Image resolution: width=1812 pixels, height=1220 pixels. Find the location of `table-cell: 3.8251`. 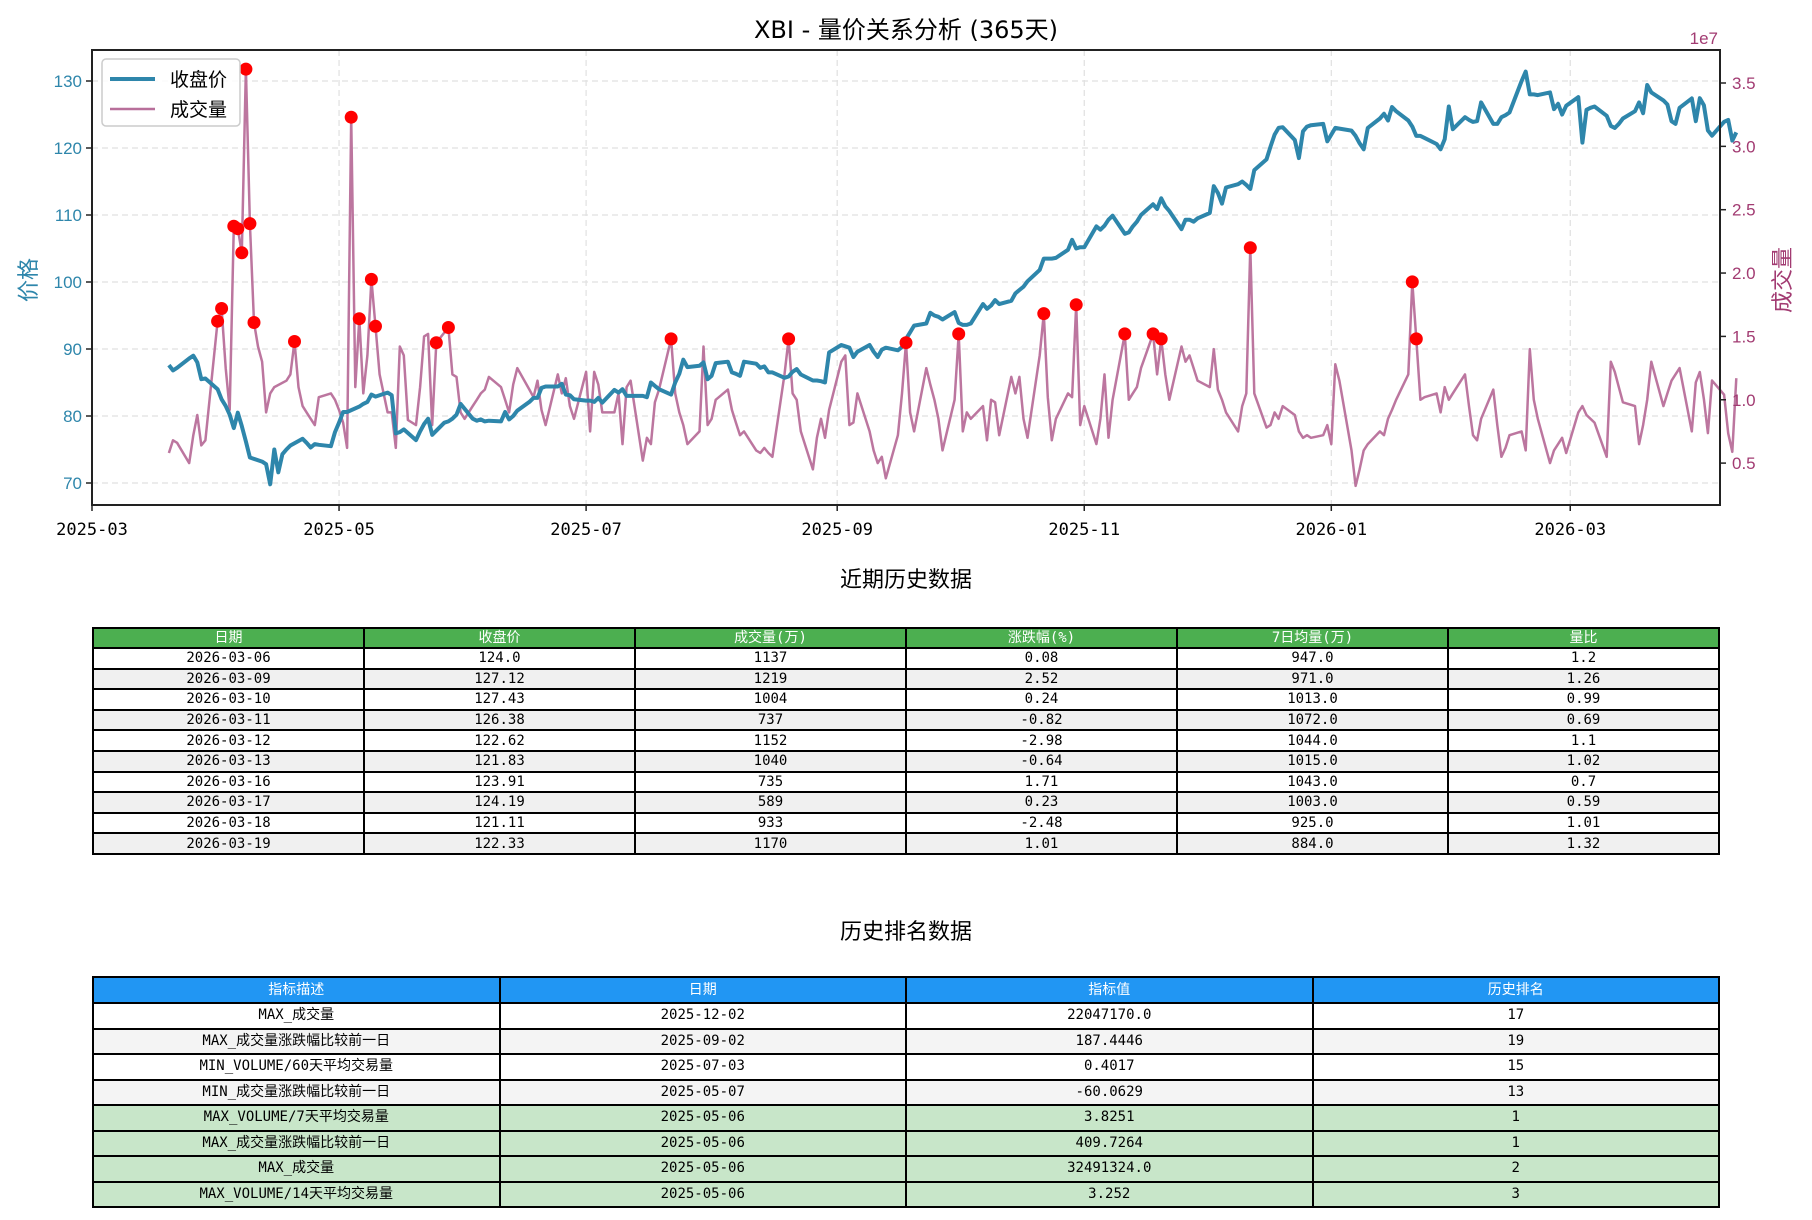

table-cell: 3.8251 is located at coordinates (1109, 1118).